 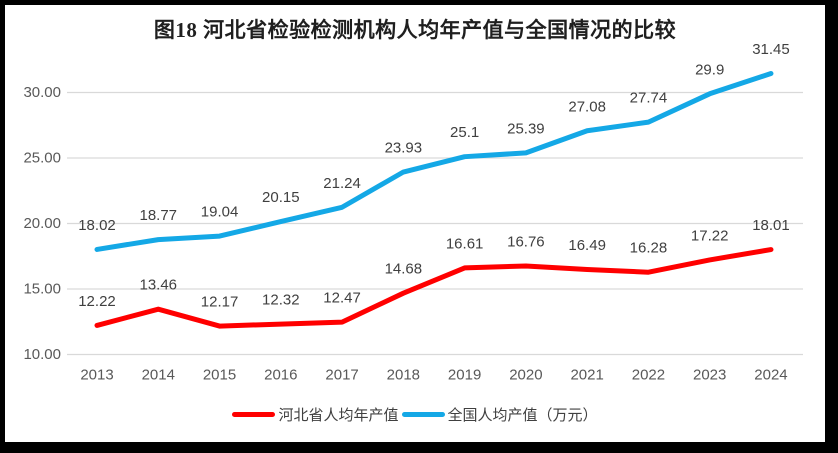 I want to click on x-axis-tick-label: 2017, so click(x=341, y=375).